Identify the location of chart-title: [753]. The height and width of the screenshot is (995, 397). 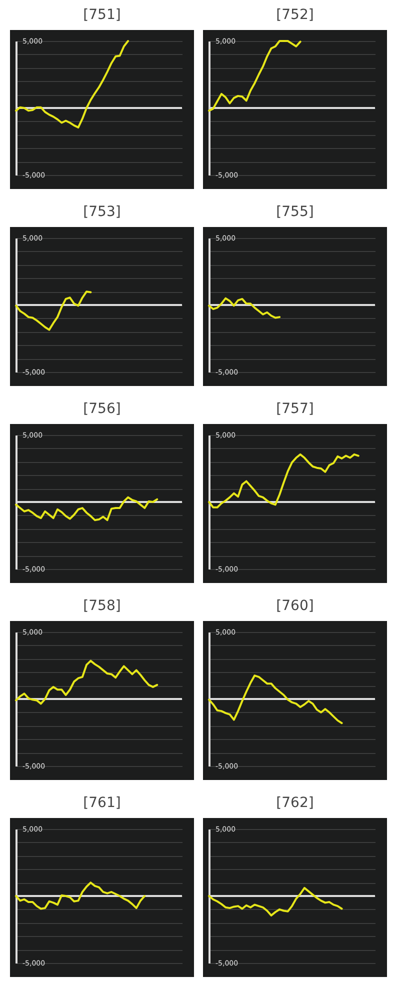
(102, 212).